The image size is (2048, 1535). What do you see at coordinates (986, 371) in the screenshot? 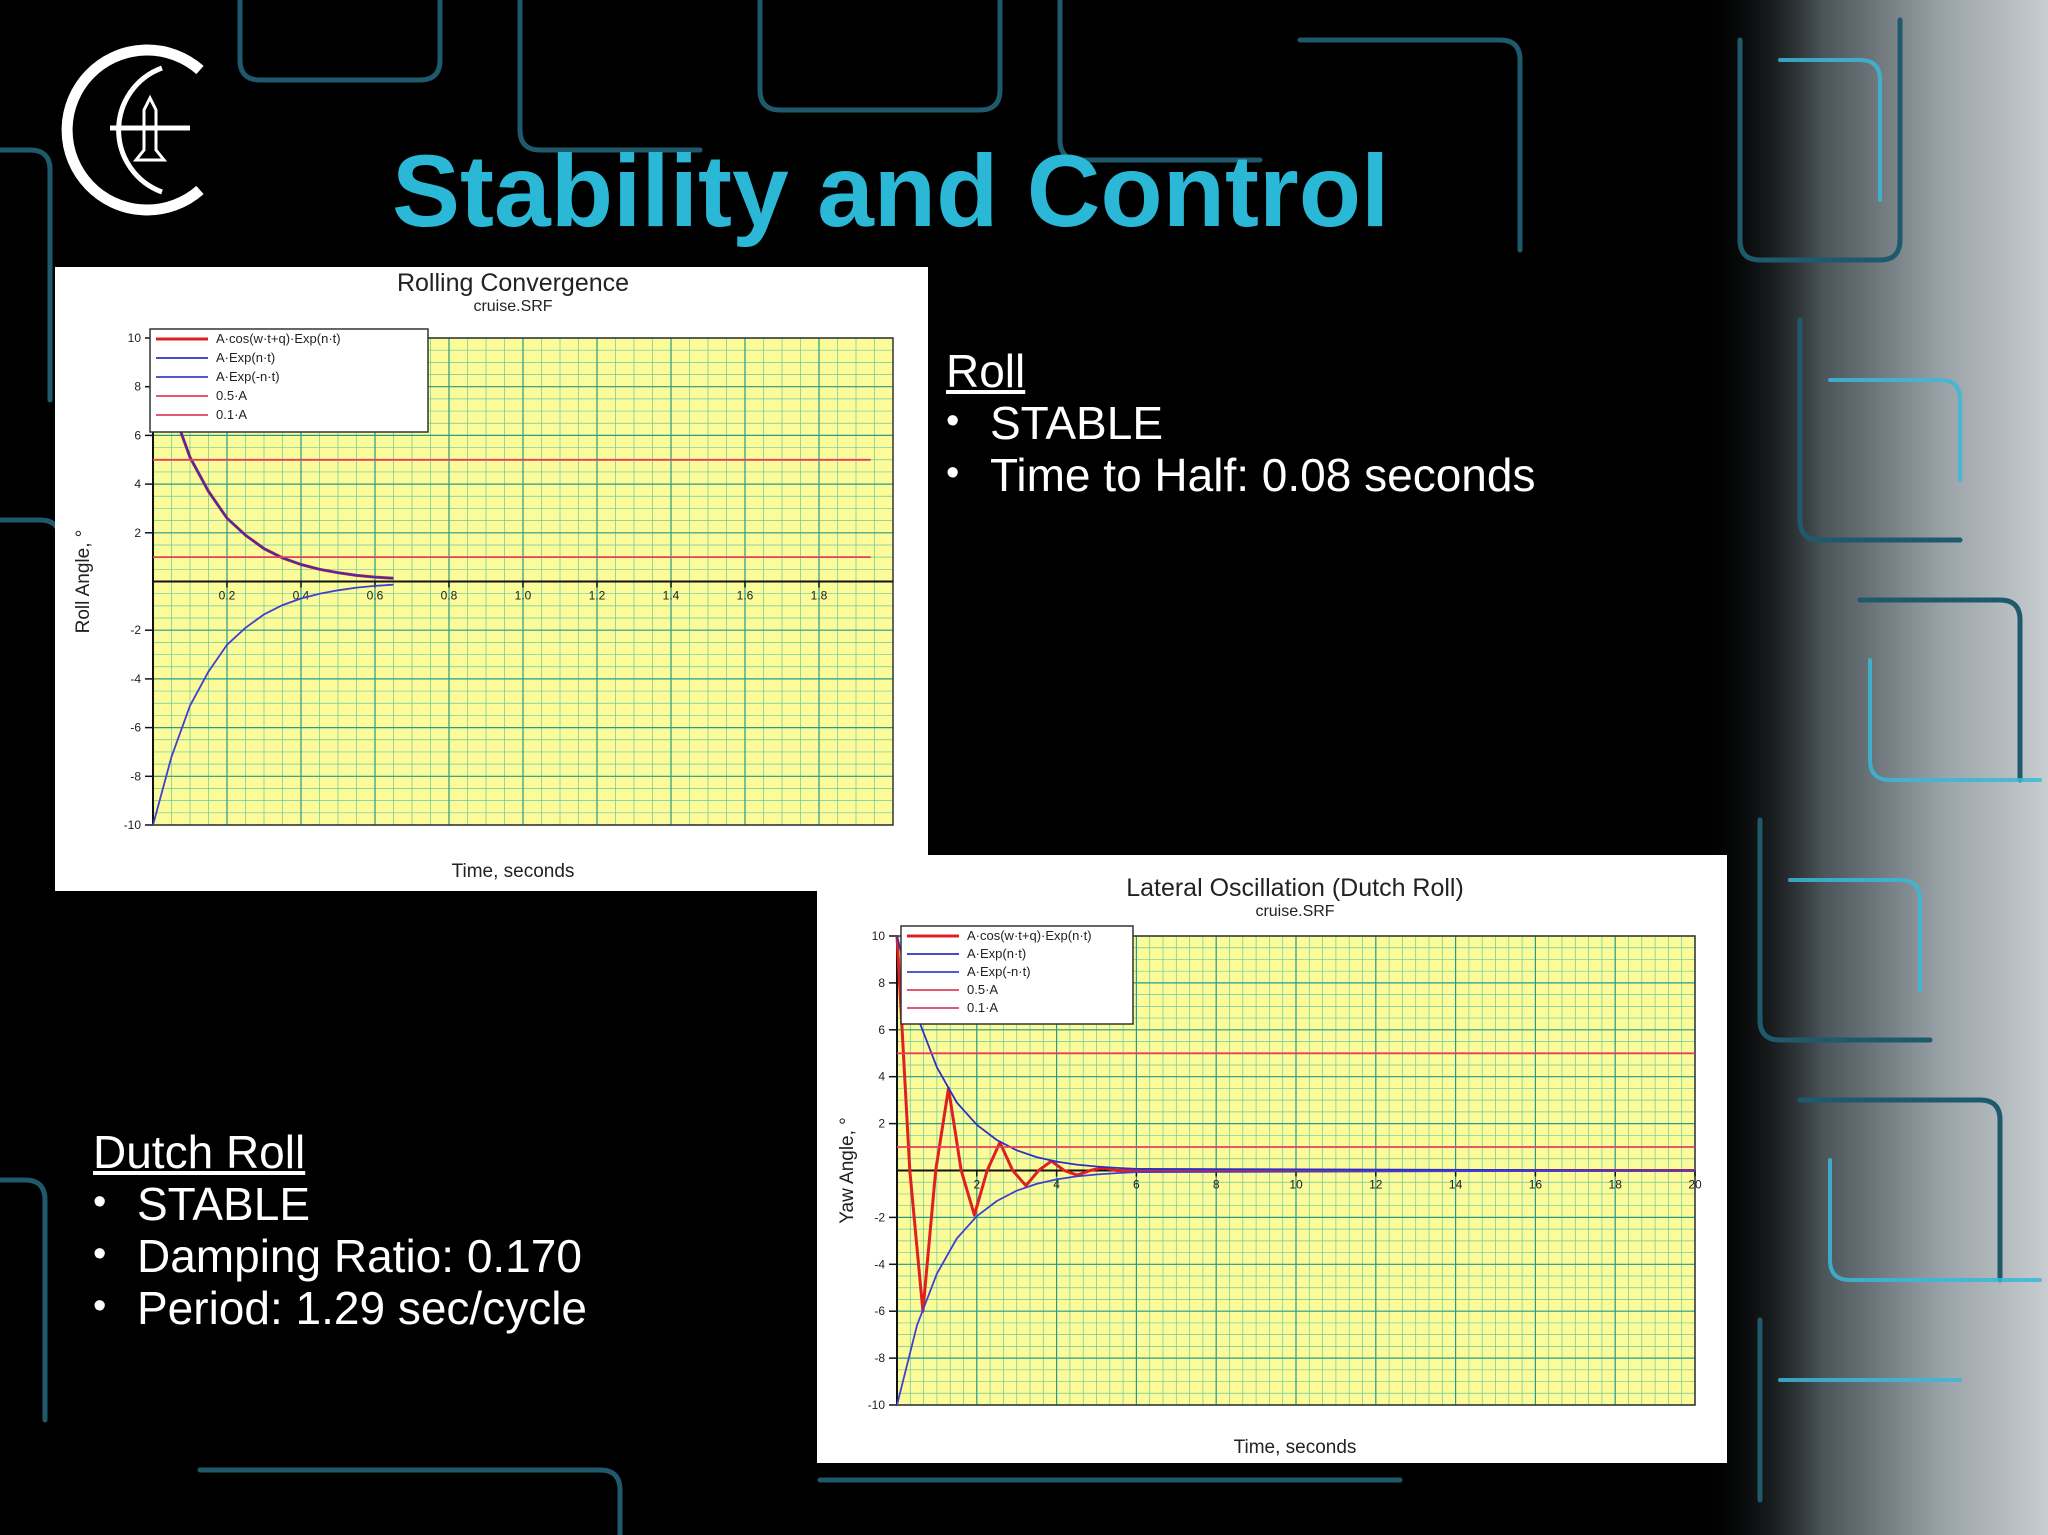
I see `roll-heading: Roll` at bounding box center [986, 371].